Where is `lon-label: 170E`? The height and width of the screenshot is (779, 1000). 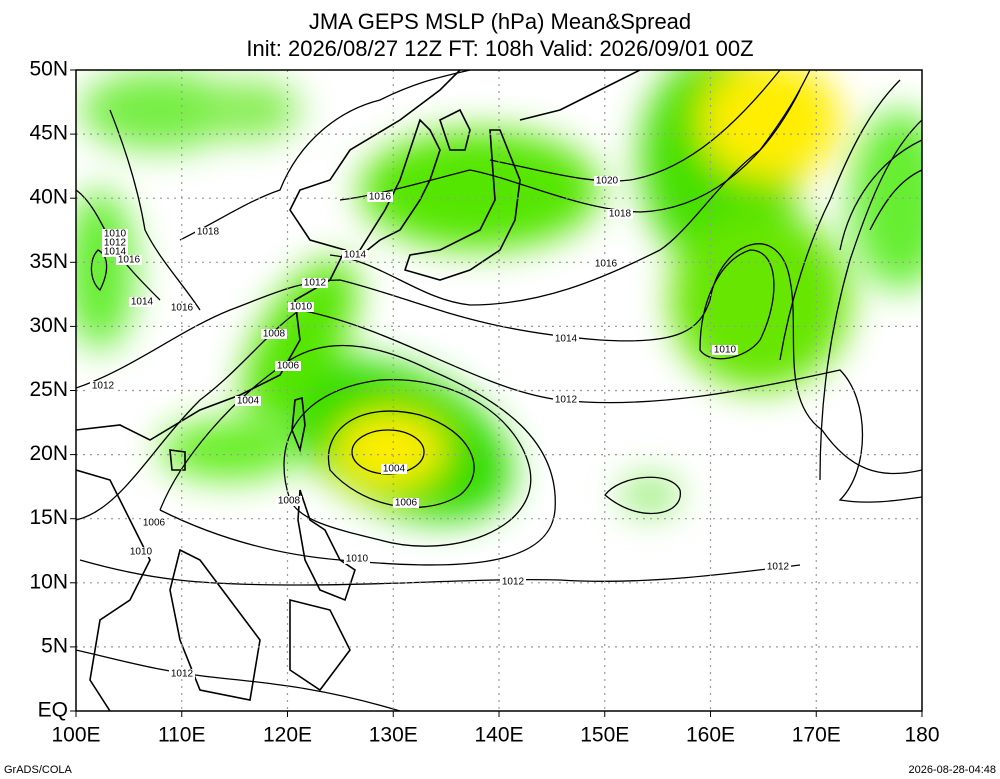 lon-label: 170E is located at coordinates (816, 735).